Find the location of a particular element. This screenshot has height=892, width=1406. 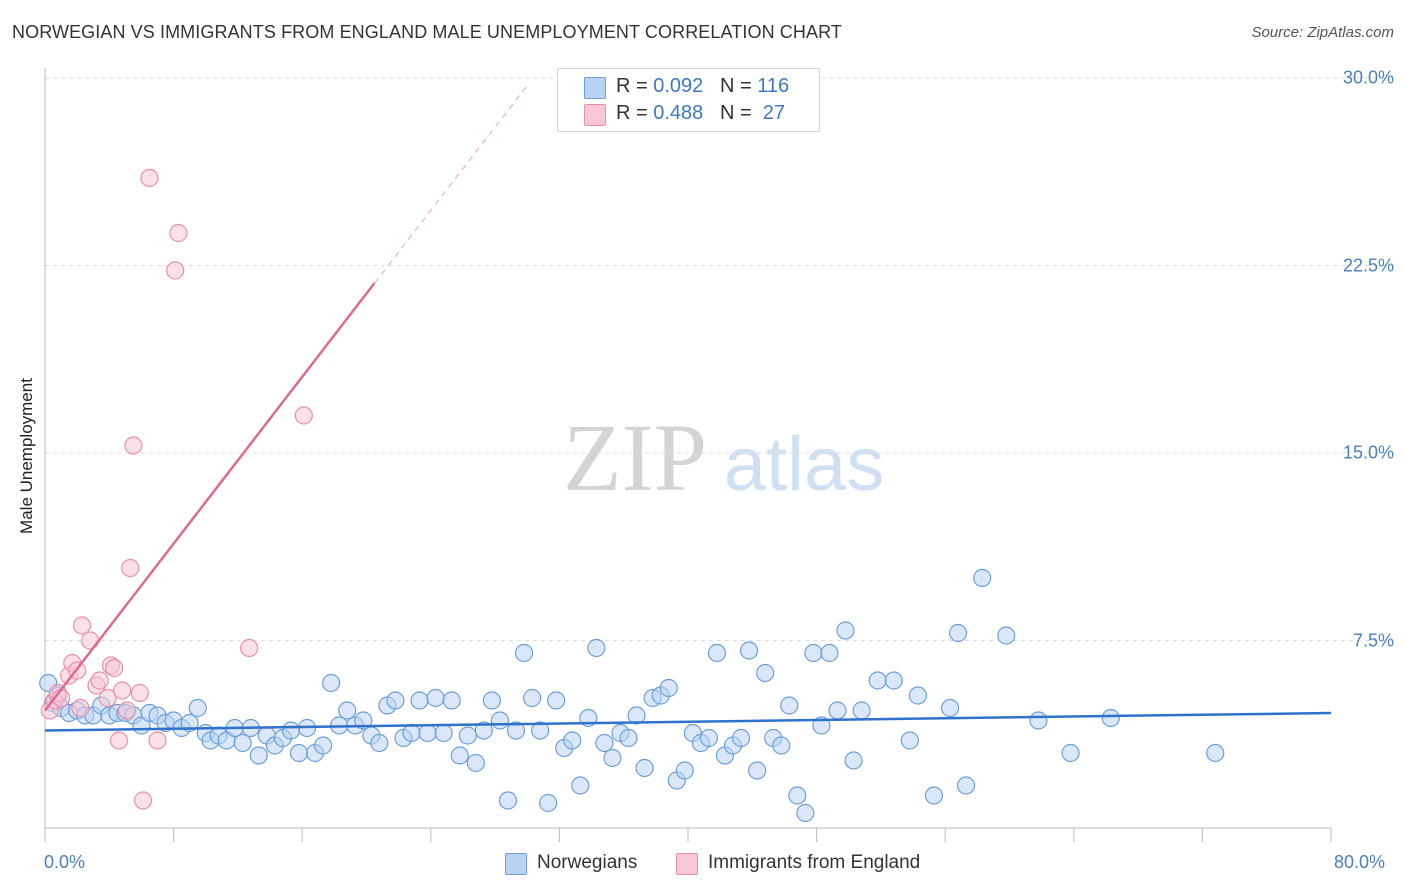

legend-text: R = 0.092 N = 116 is located at coordinates (702, 86).